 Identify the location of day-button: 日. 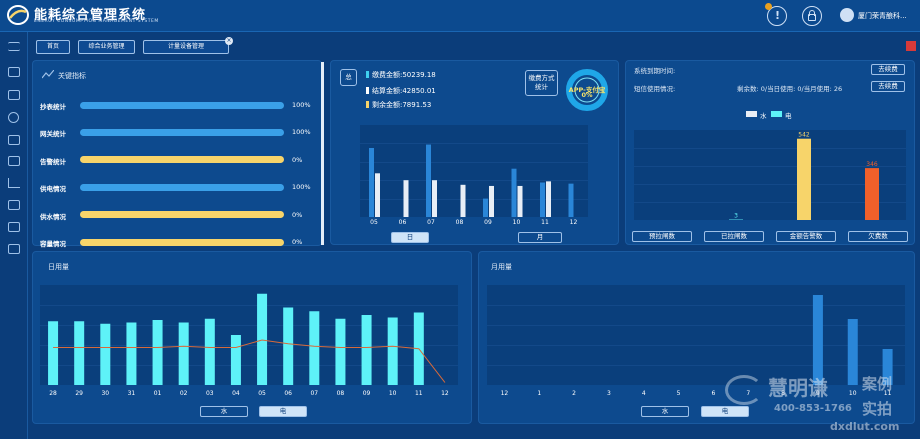
(410, 237).